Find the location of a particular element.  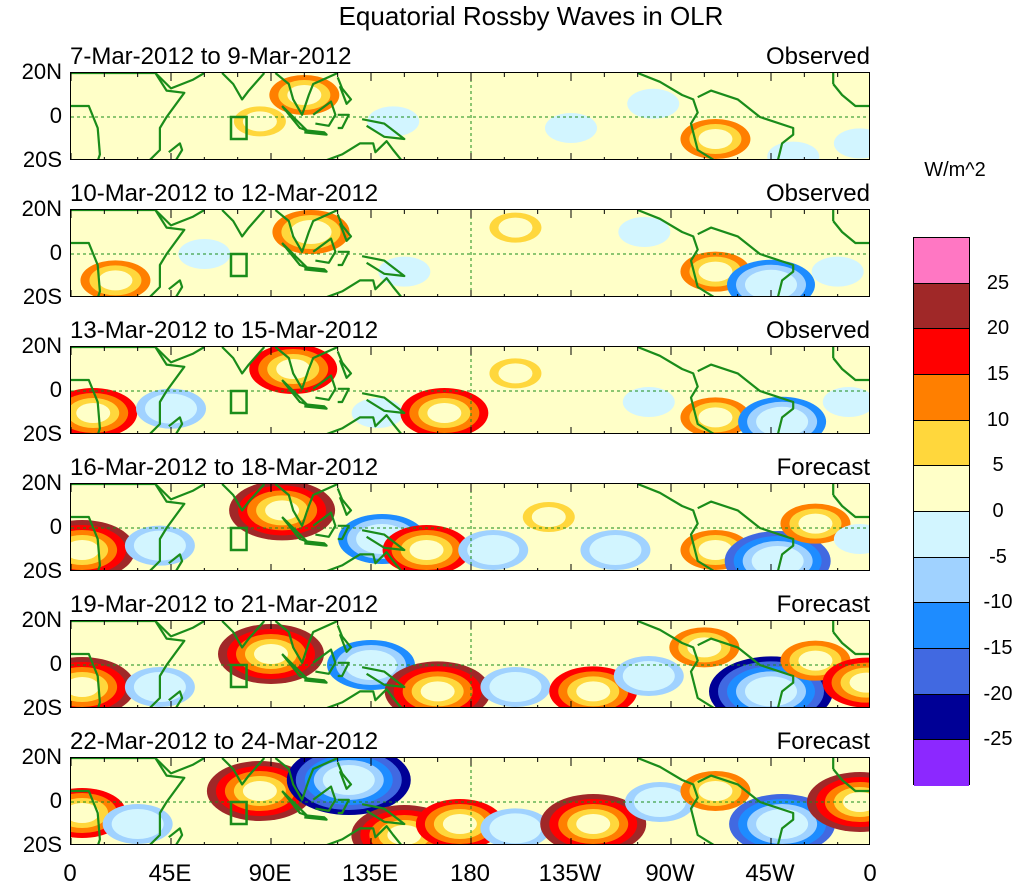

legend-level-label: -5 is located at coordinates (998, 557).